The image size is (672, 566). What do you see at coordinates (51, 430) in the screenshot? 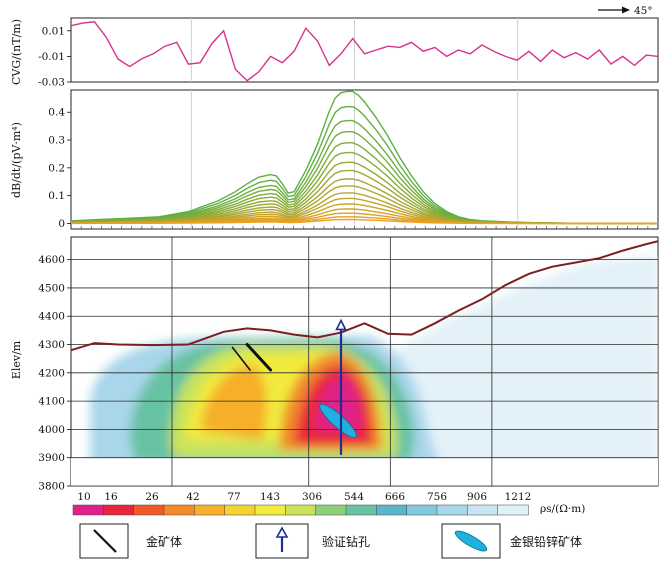
I see `y-tick-label: 4000` at bounding box center [51, 430].